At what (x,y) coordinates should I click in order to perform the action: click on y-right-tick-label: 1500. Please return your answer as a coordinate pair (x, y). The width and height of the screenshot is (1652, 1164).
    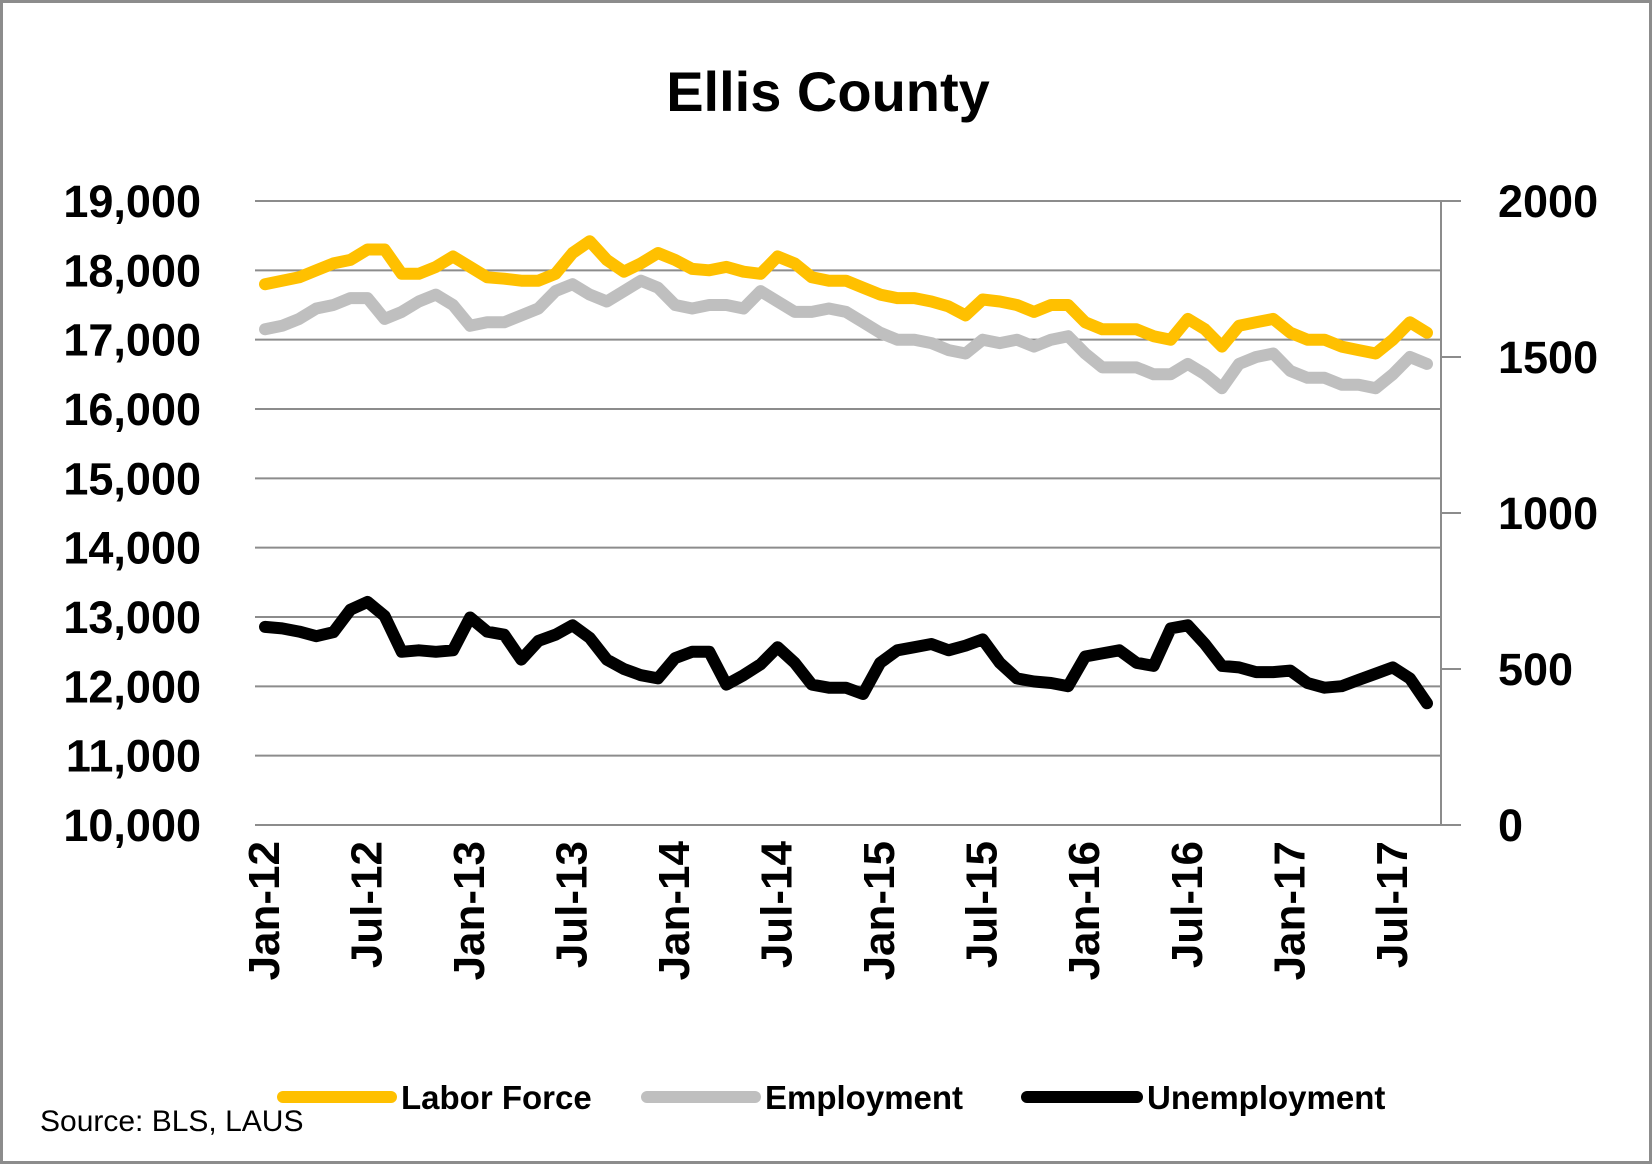
    Looking at the image, I should click on (1548, 357).